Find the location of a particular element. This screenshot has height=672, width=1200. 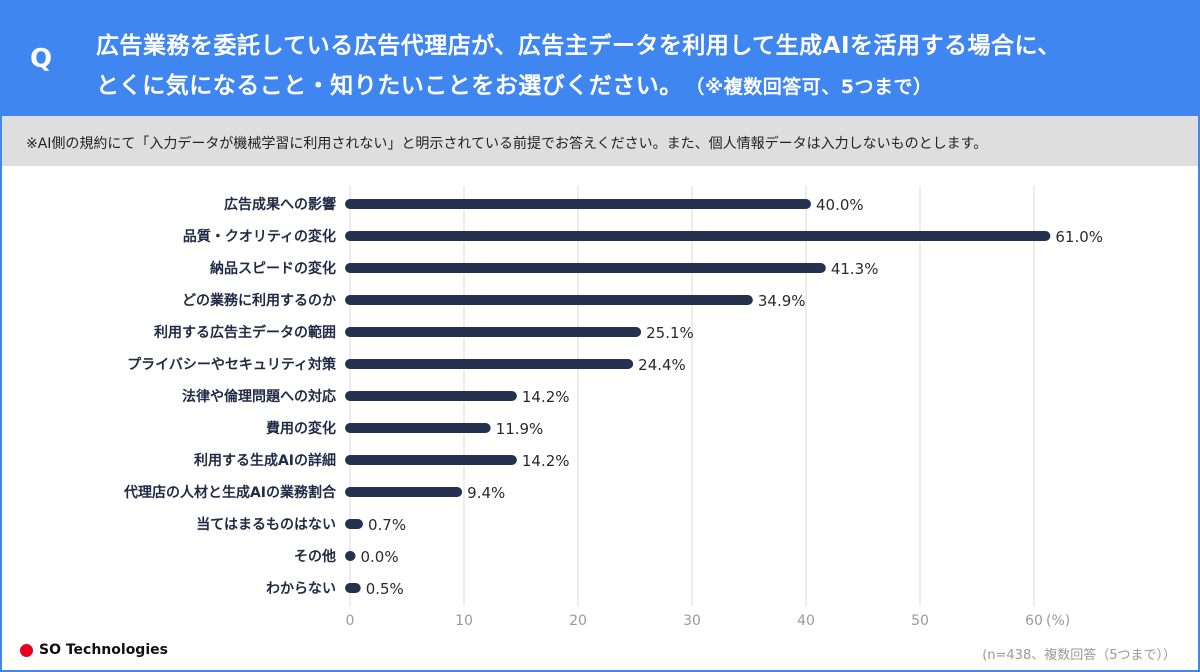

value-label: 41.3% is located at coordinates (855, 269).